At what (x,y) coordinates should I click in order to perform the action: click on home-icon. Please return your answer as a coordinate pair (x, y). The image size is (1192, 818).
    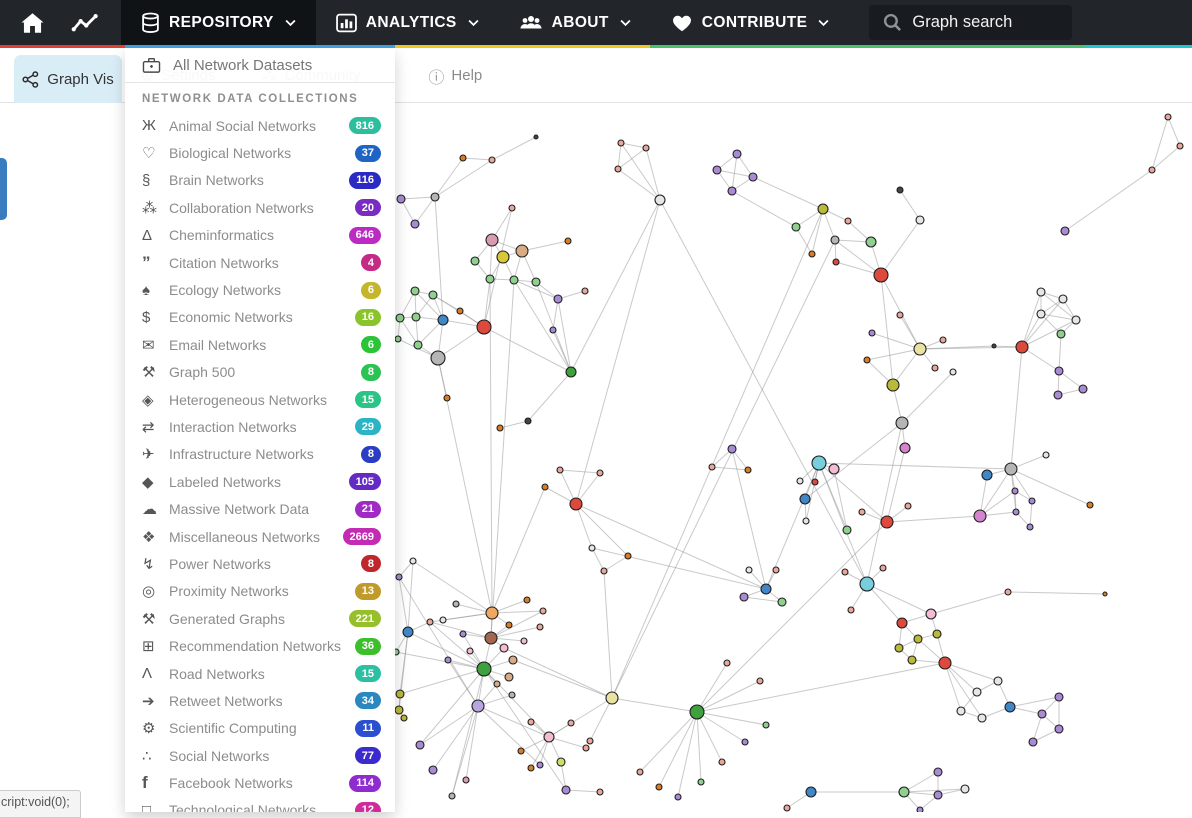
    Looking at the image, I should click on (32, 23).